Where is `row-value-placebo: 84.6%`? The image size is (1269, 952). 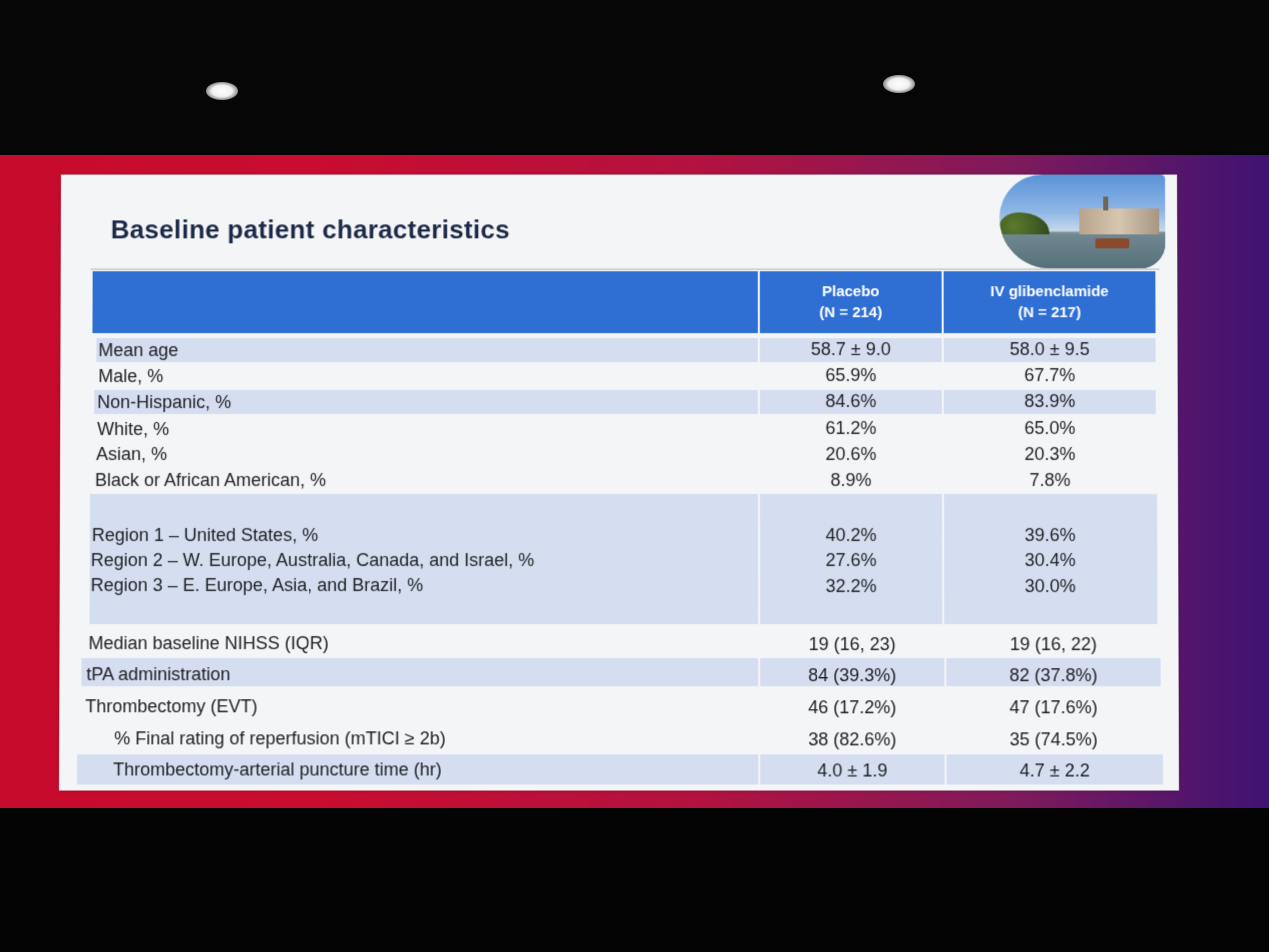 row-value-placebo: 84.6% is located at coordinates (851, 401).